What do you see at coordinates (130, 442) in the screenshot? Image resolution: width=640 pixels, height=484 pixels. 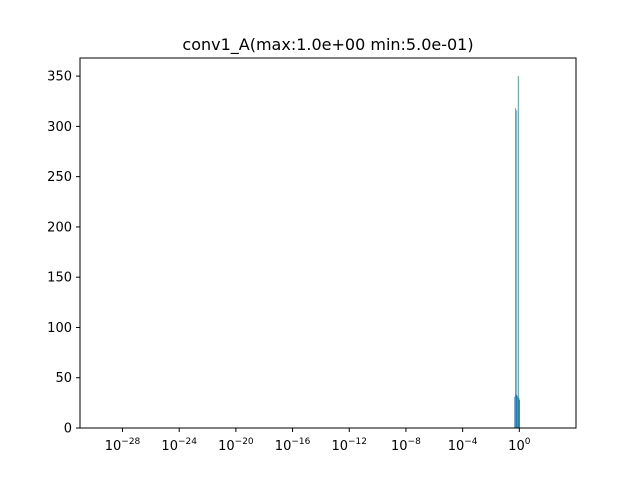 I see `x-tick-label-exponent: −28` at bounding box center [130, 442].